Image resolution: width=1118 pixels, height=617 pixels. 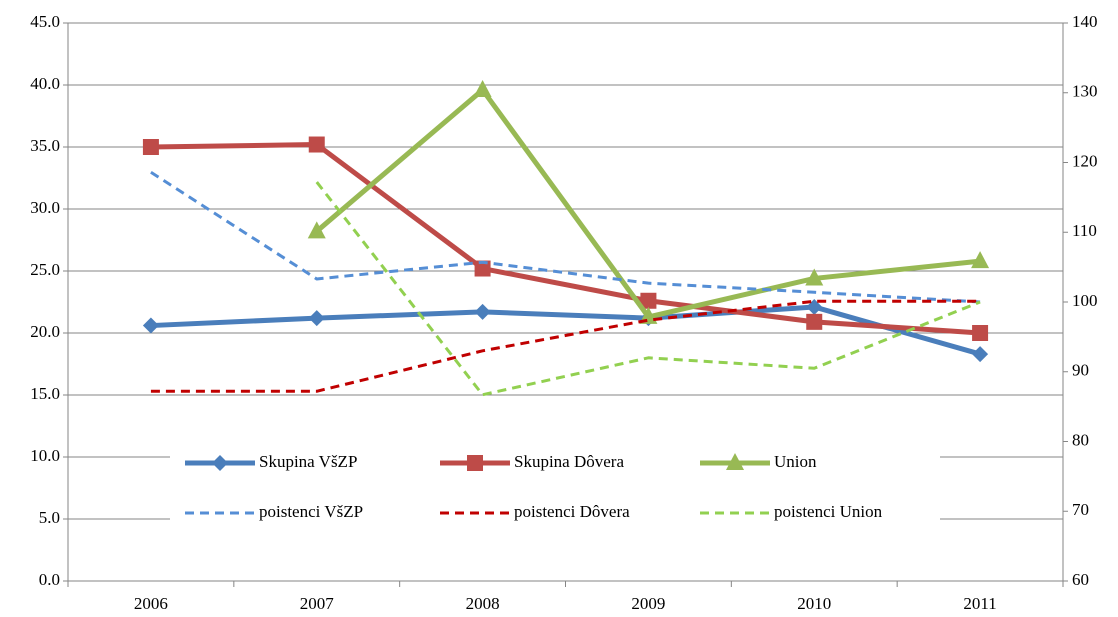 I want to click on y-tick-label: 45.0, so click(x=45, y=21).